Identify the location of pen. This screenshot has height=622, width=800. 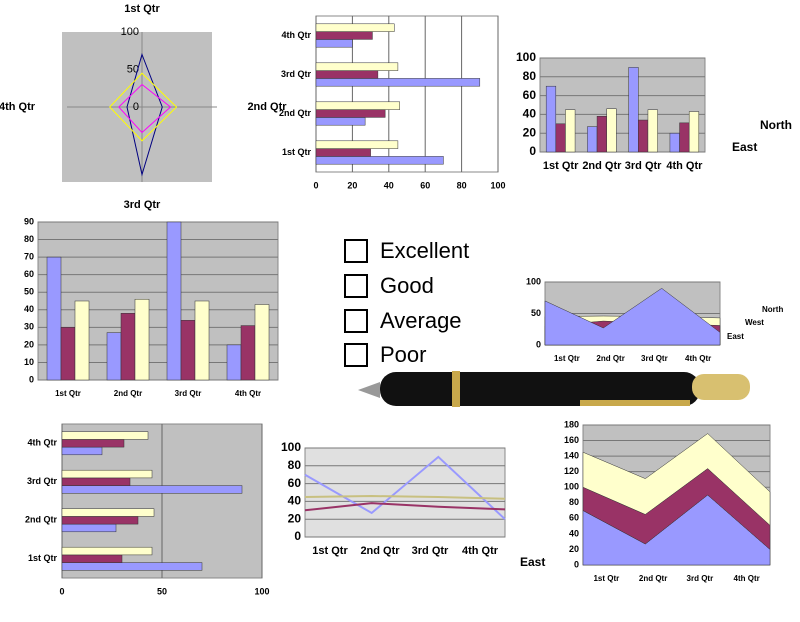
(554, 389).